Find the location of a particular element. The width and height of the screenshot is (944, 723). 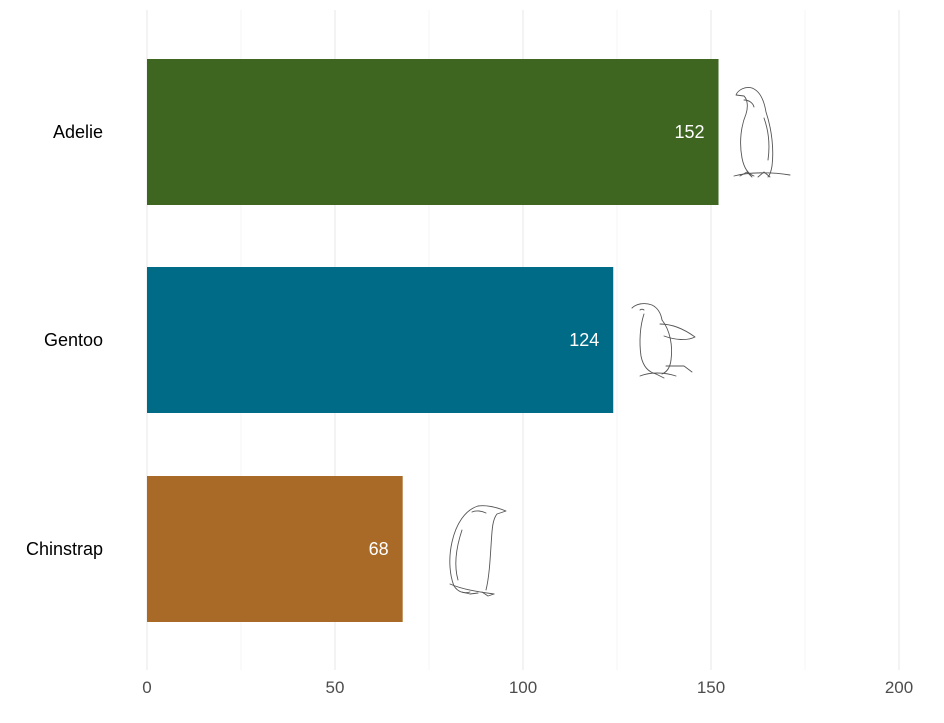

x-tick-label: 0 is located at coordinates (146, 687).